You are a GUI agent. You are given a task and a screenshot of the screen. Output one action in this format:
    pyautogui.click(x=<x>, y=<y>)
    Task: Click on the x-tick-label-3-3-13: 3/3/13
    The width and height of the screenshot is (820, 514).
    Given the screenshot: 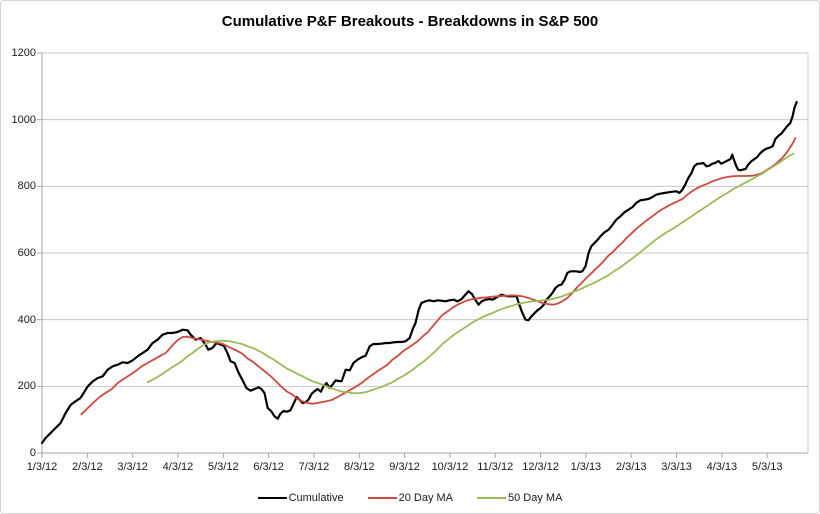 What is the action you would take?
    pyautogui.click(x=676, y=467)
    